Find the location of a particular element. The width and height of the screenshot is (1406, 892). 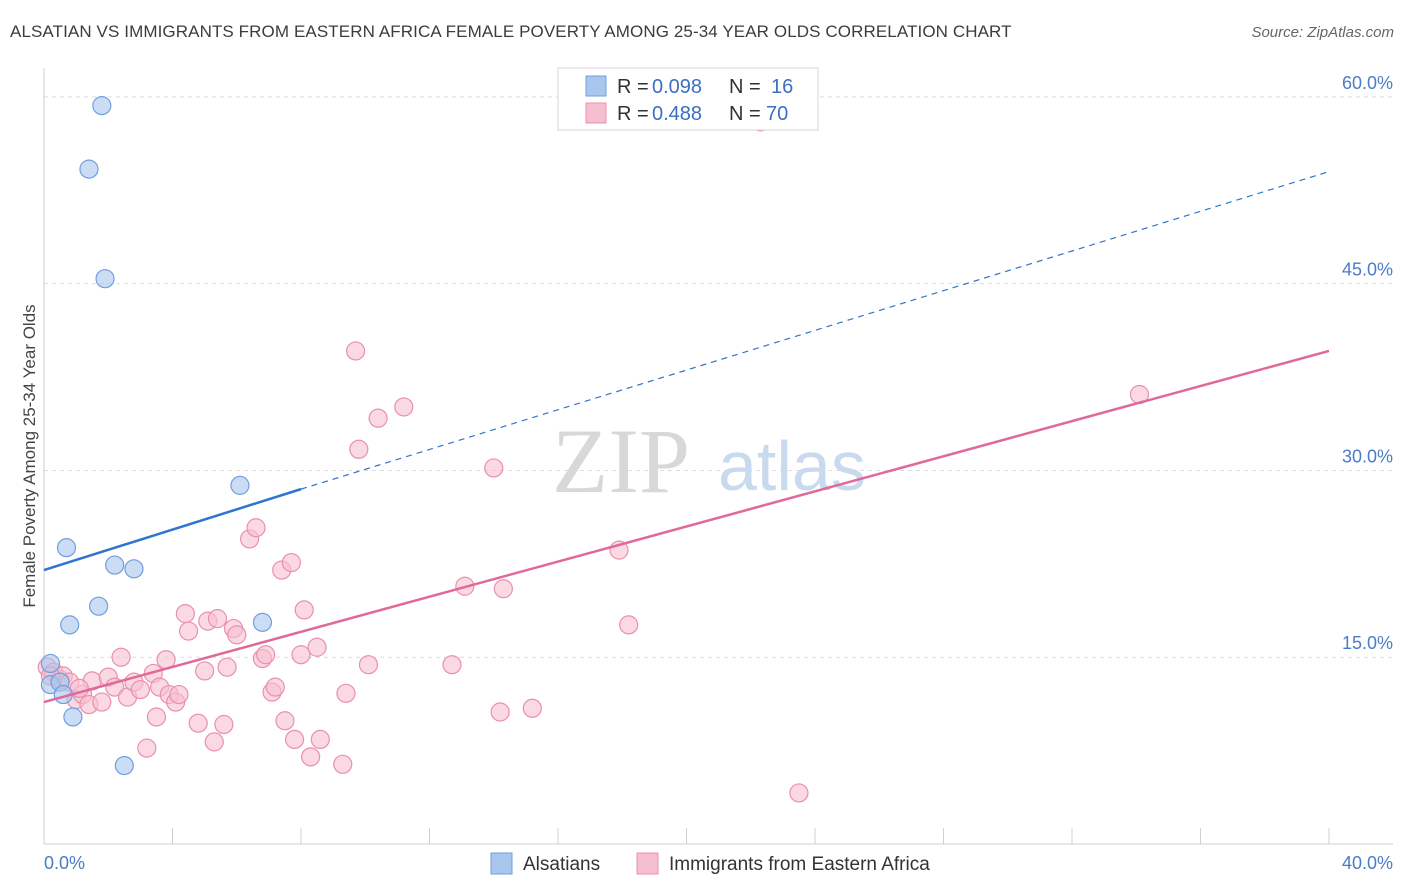

y-tick-label: 45.0% is located at coordinates (1367, 270).